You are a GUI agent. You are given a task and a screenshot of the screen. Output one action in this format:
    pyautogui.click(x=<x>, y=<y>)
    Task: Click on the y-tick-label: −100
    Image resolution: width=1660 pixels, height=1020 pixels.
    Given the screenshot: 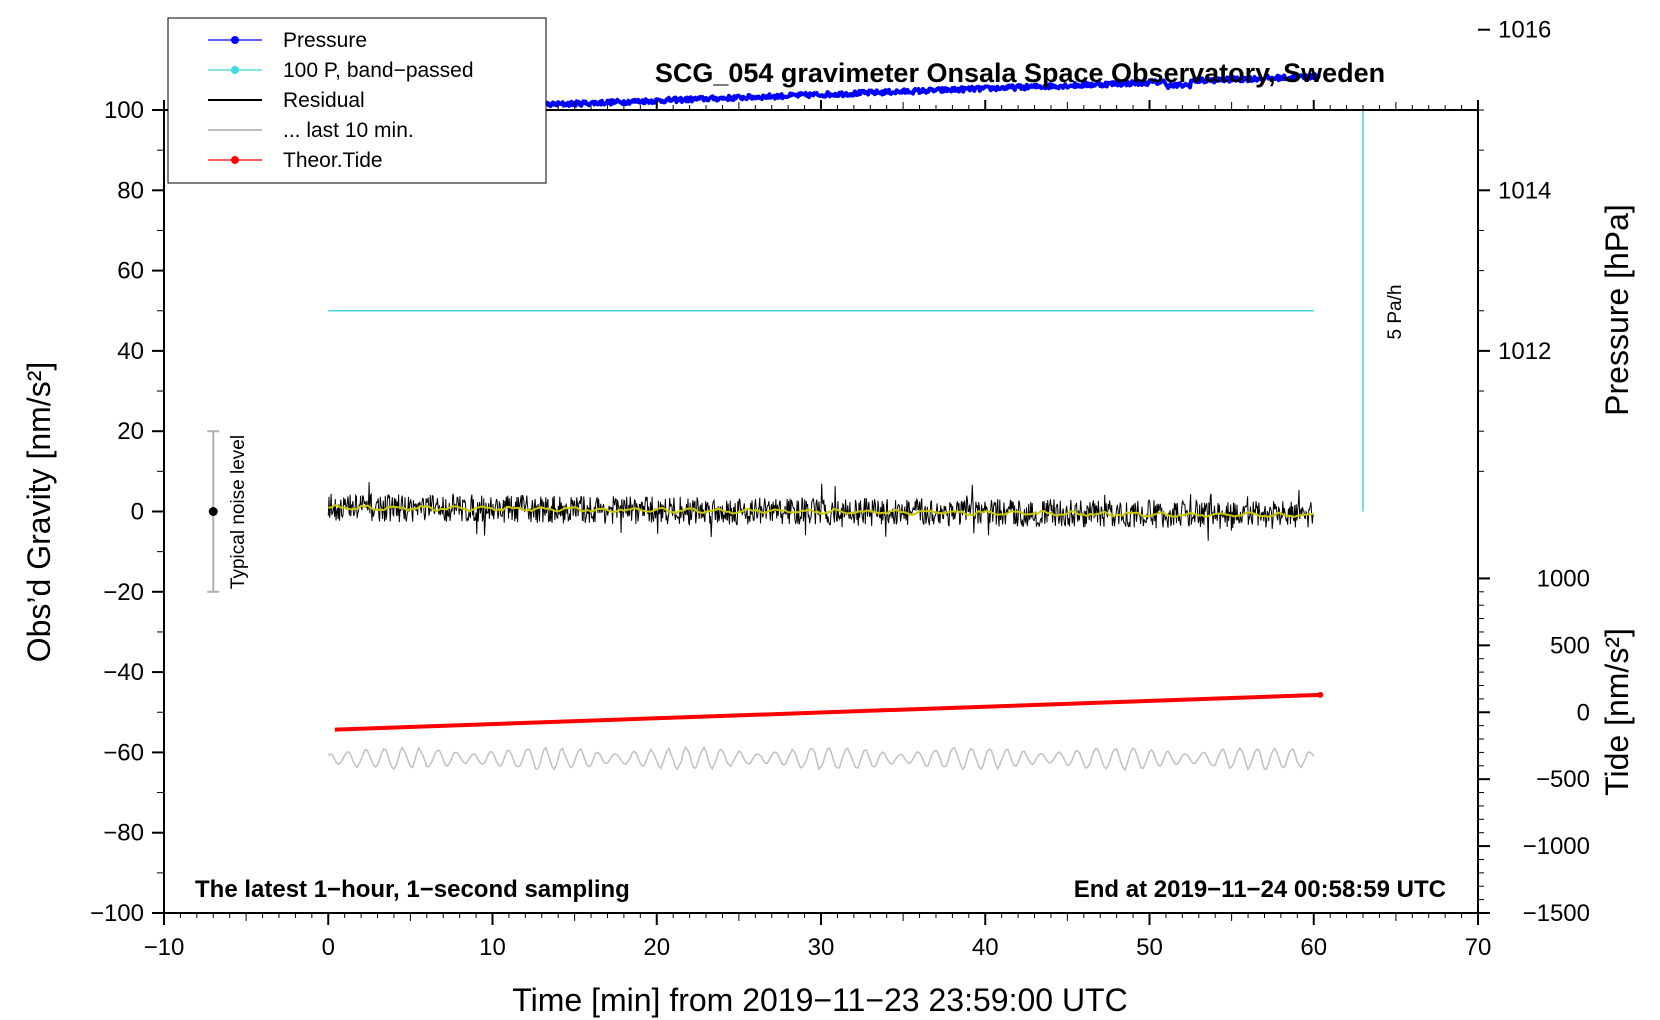 What is the action you would take?
    pyautogui.click(x=117, y=913)
    